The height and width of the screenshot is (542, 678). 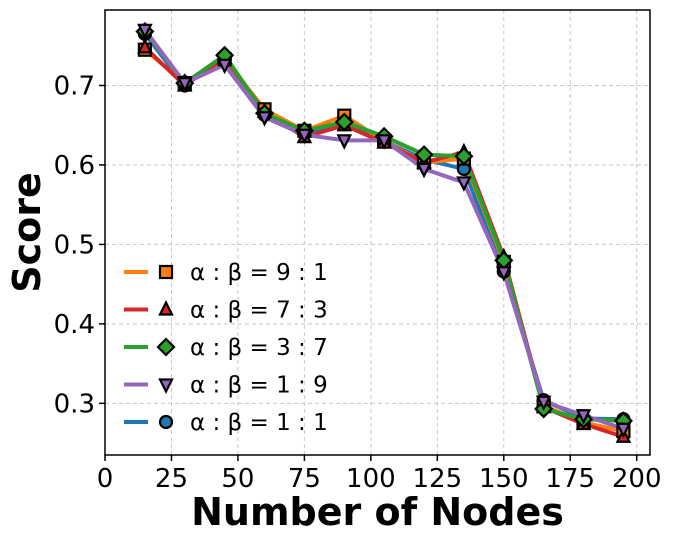 I want to click on legend-label-1: α : β = 9 : 1, so click(x=259, y=273).